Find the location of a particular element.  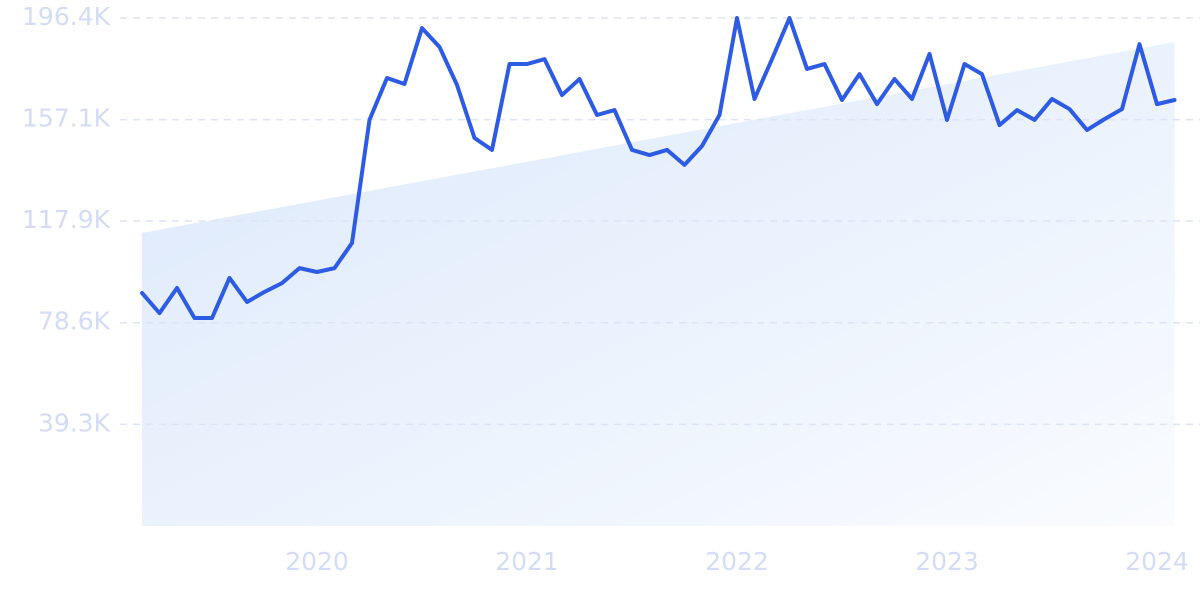

y-tick-label: 39.3K is located at coordinates (74, 422).